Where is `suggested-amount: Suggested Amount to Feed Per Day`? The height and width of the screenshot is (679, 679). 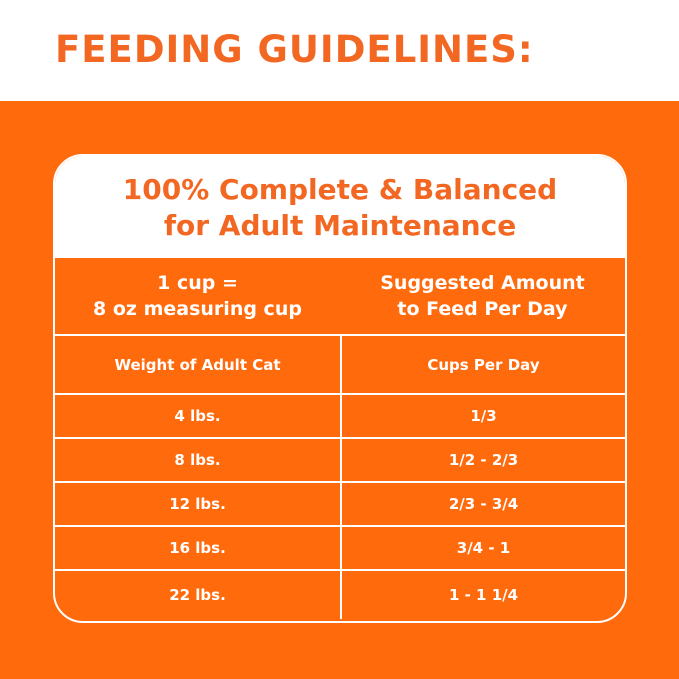
suggested-amount: Suggested Amount to Feed Per Day is located at coordinates (482, 296).